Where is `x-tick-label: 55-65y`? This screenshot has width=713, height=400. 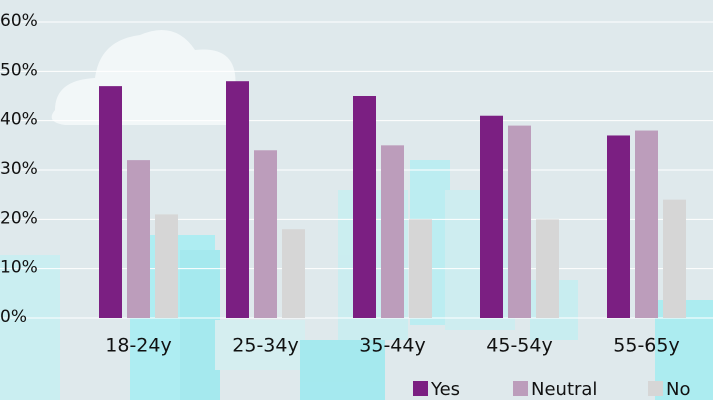 x-tick-label: 55-65y is located at coordinates (646, 346).